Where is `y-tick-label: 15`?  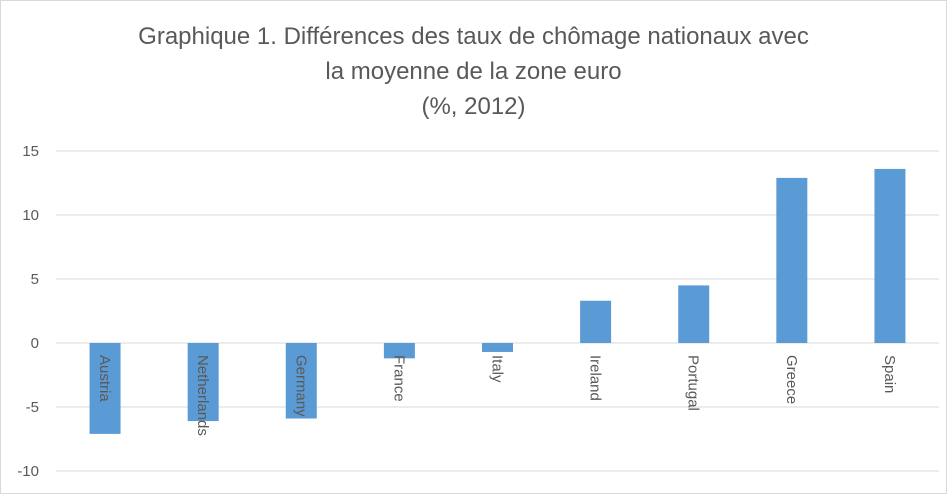 y-tick-label: 15 is located at coordinates (30, 151).